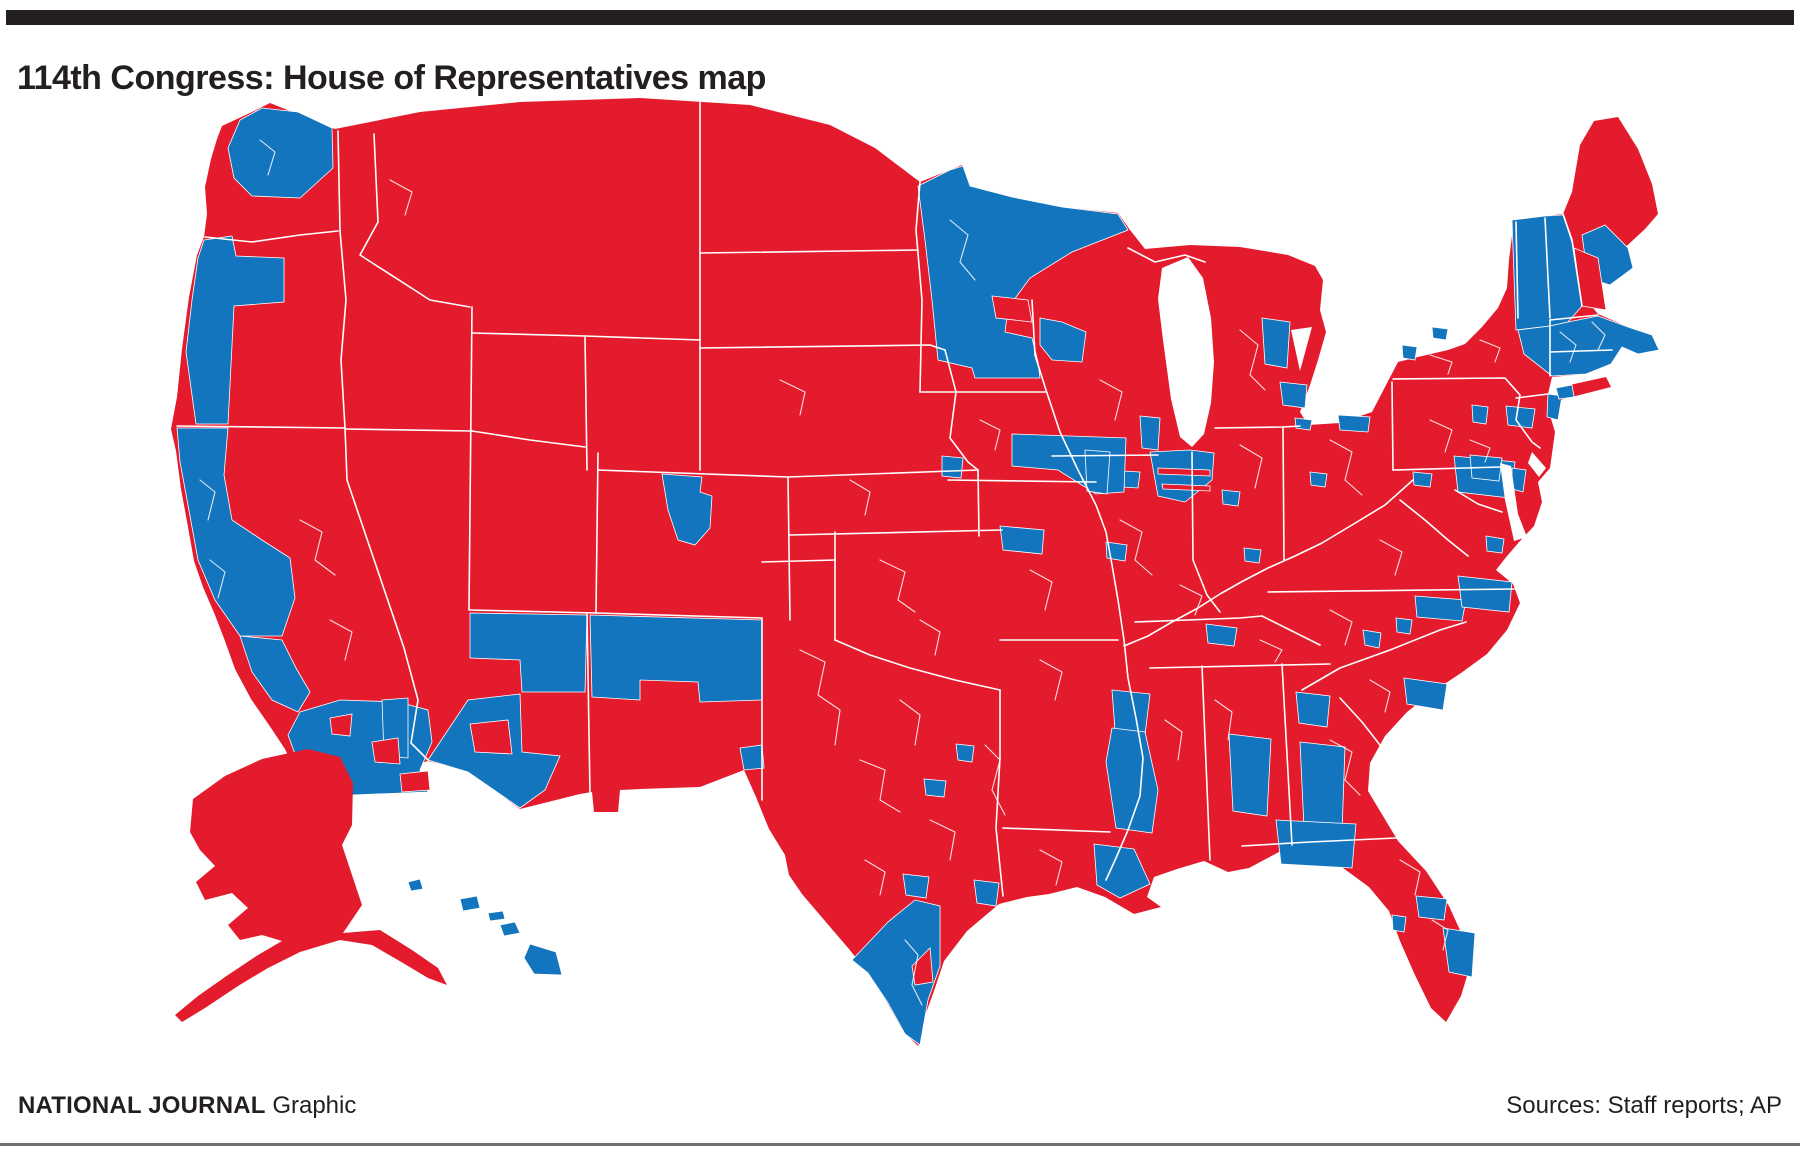 Image resolution: width=1800 pixels, height=1161 pixels. What do you see at coordinates (1303, 424) in the screenshot?
I see `region-oh-toledo` at bounding box center [1303, 424].